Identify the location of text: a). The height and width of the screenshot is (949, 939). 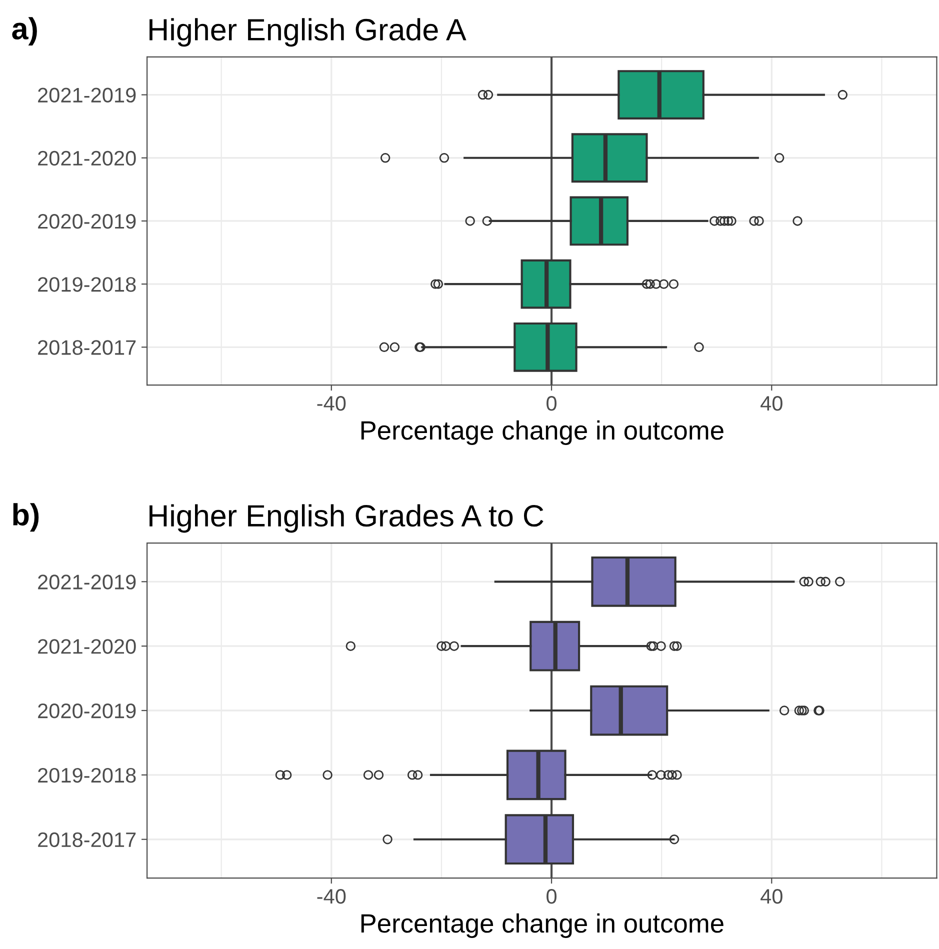
(24, 31).